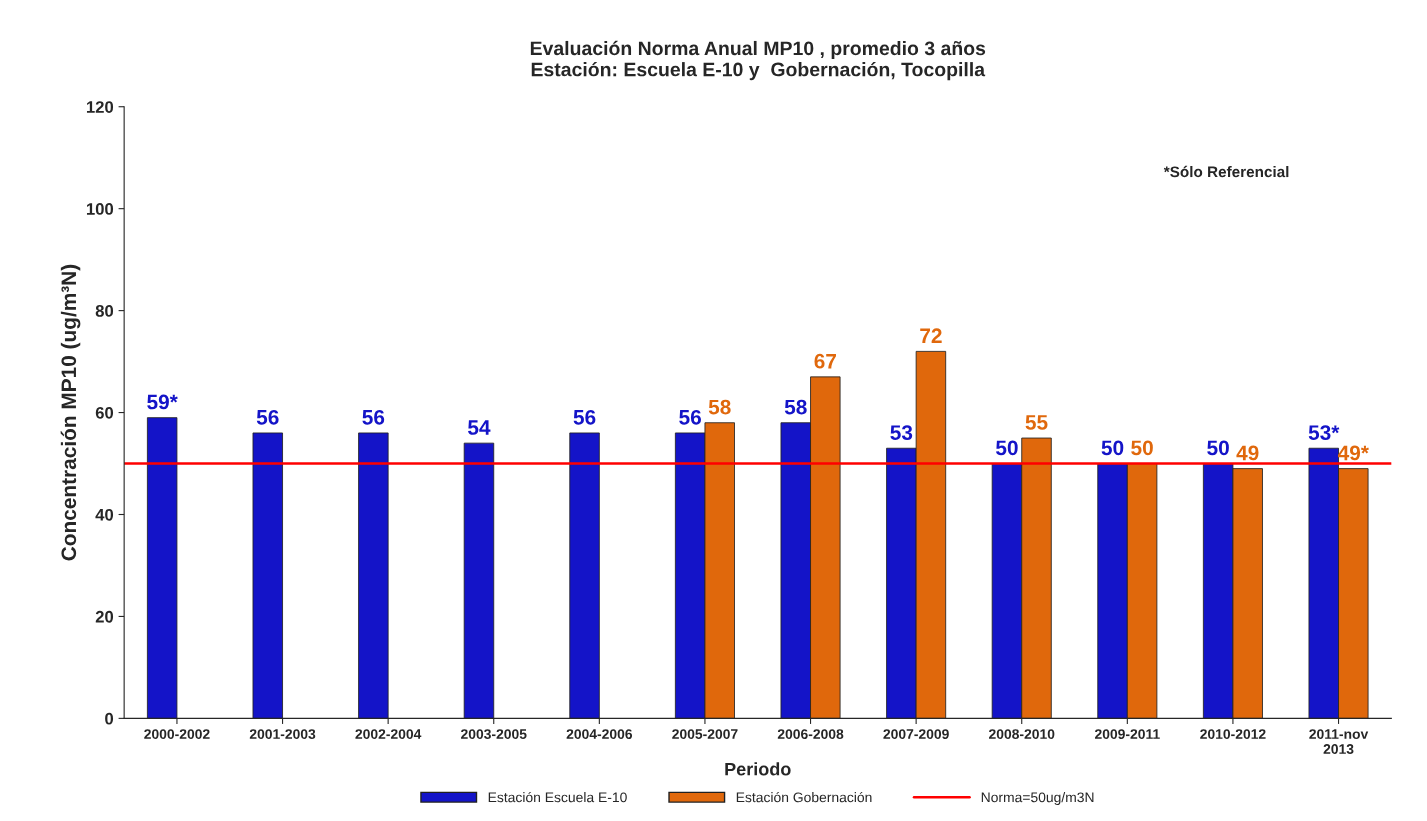 The width and height of the screenshot is (1427, 821). I want to click on x-tick-label: 2008-2010, so click(1022, 734).